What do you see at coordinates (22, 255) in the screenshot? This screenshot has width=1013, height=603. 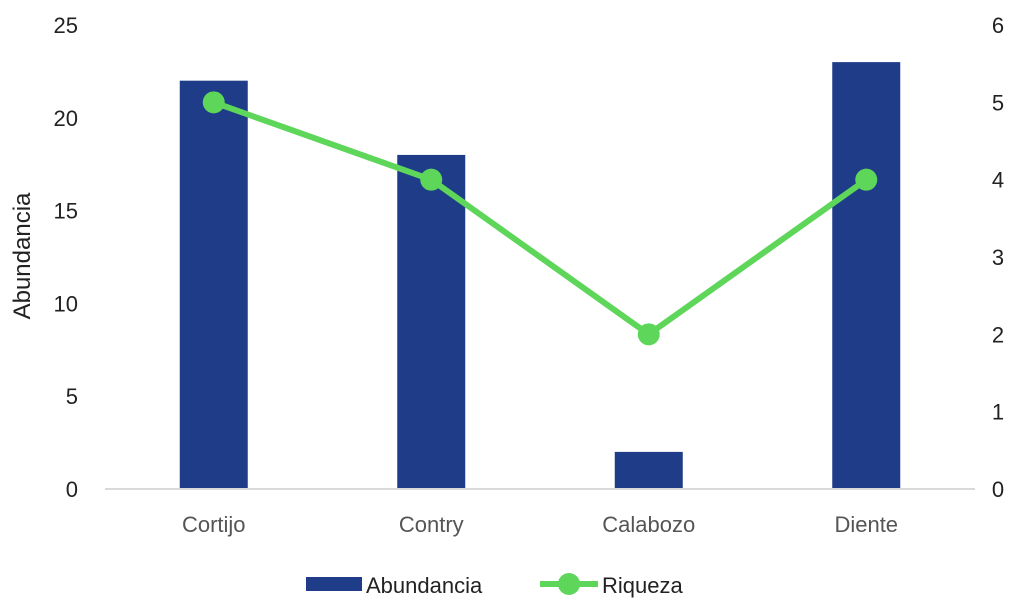 I see `y-axis-label: Abundancia` at bounding box center [22, 255].